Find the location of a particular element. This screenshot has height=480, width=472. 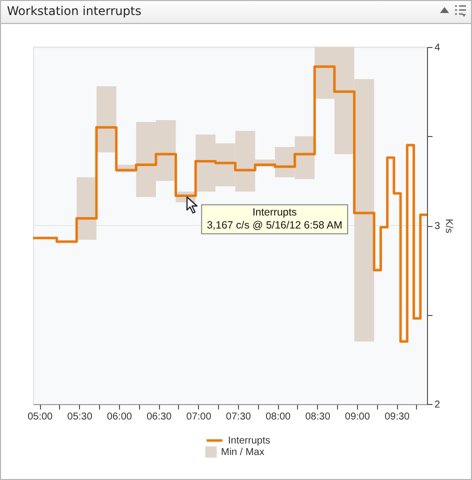

x-tick-label: 06:00 is located at coordinates (119, 417).